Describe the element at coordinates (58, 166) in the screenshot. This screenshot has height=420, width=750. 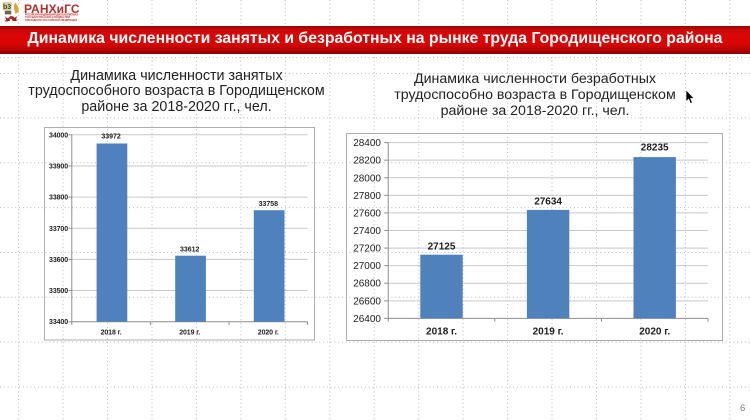
I see `svg-text: 33900` at that location.